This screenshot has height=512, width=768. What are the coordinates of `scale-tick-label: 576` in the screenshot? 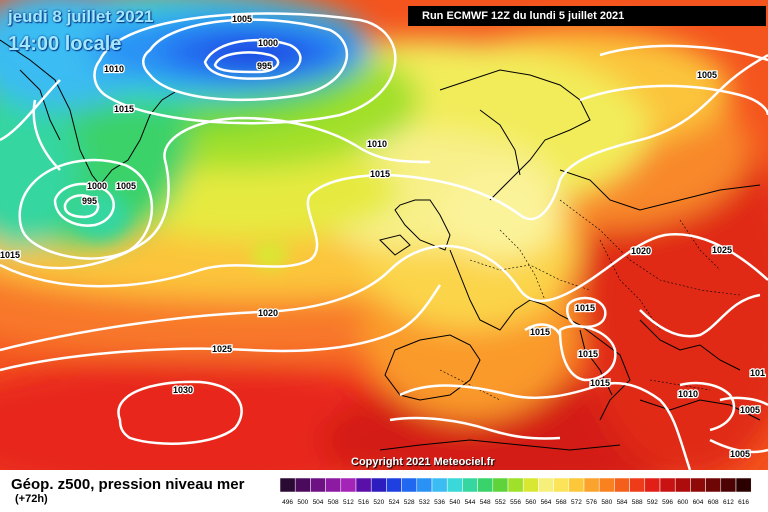 It's located at (591, 502).